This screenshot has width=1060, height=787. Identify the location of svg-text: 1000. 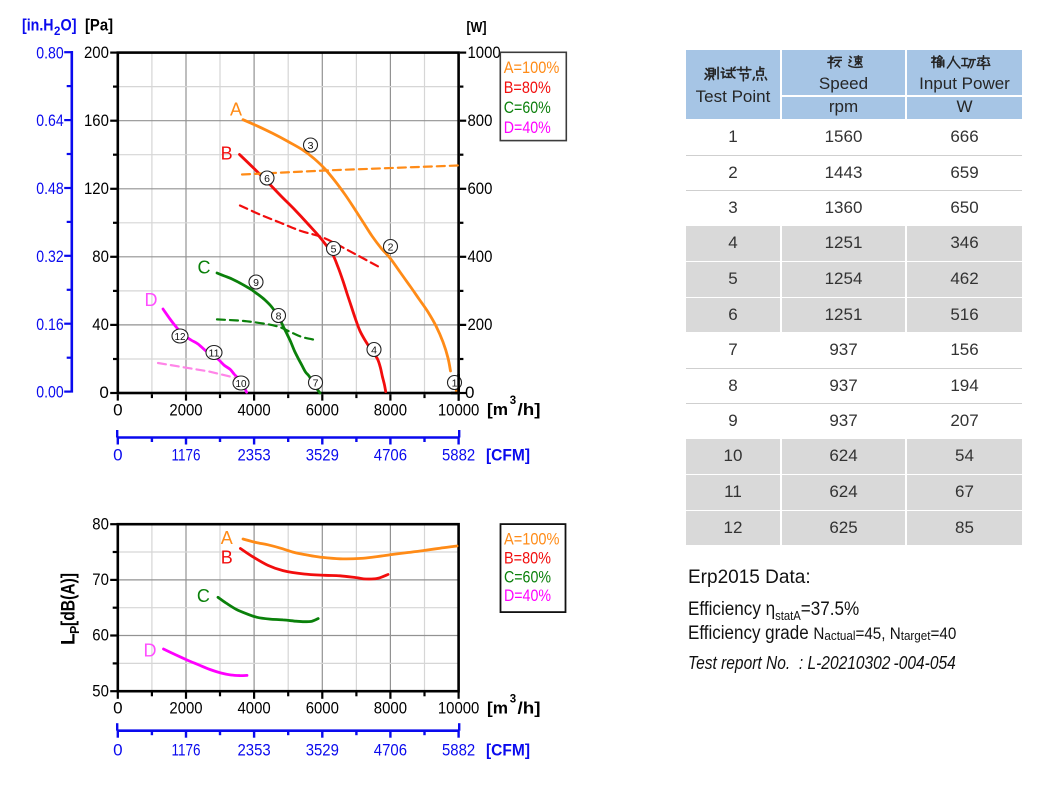
(484, 52).